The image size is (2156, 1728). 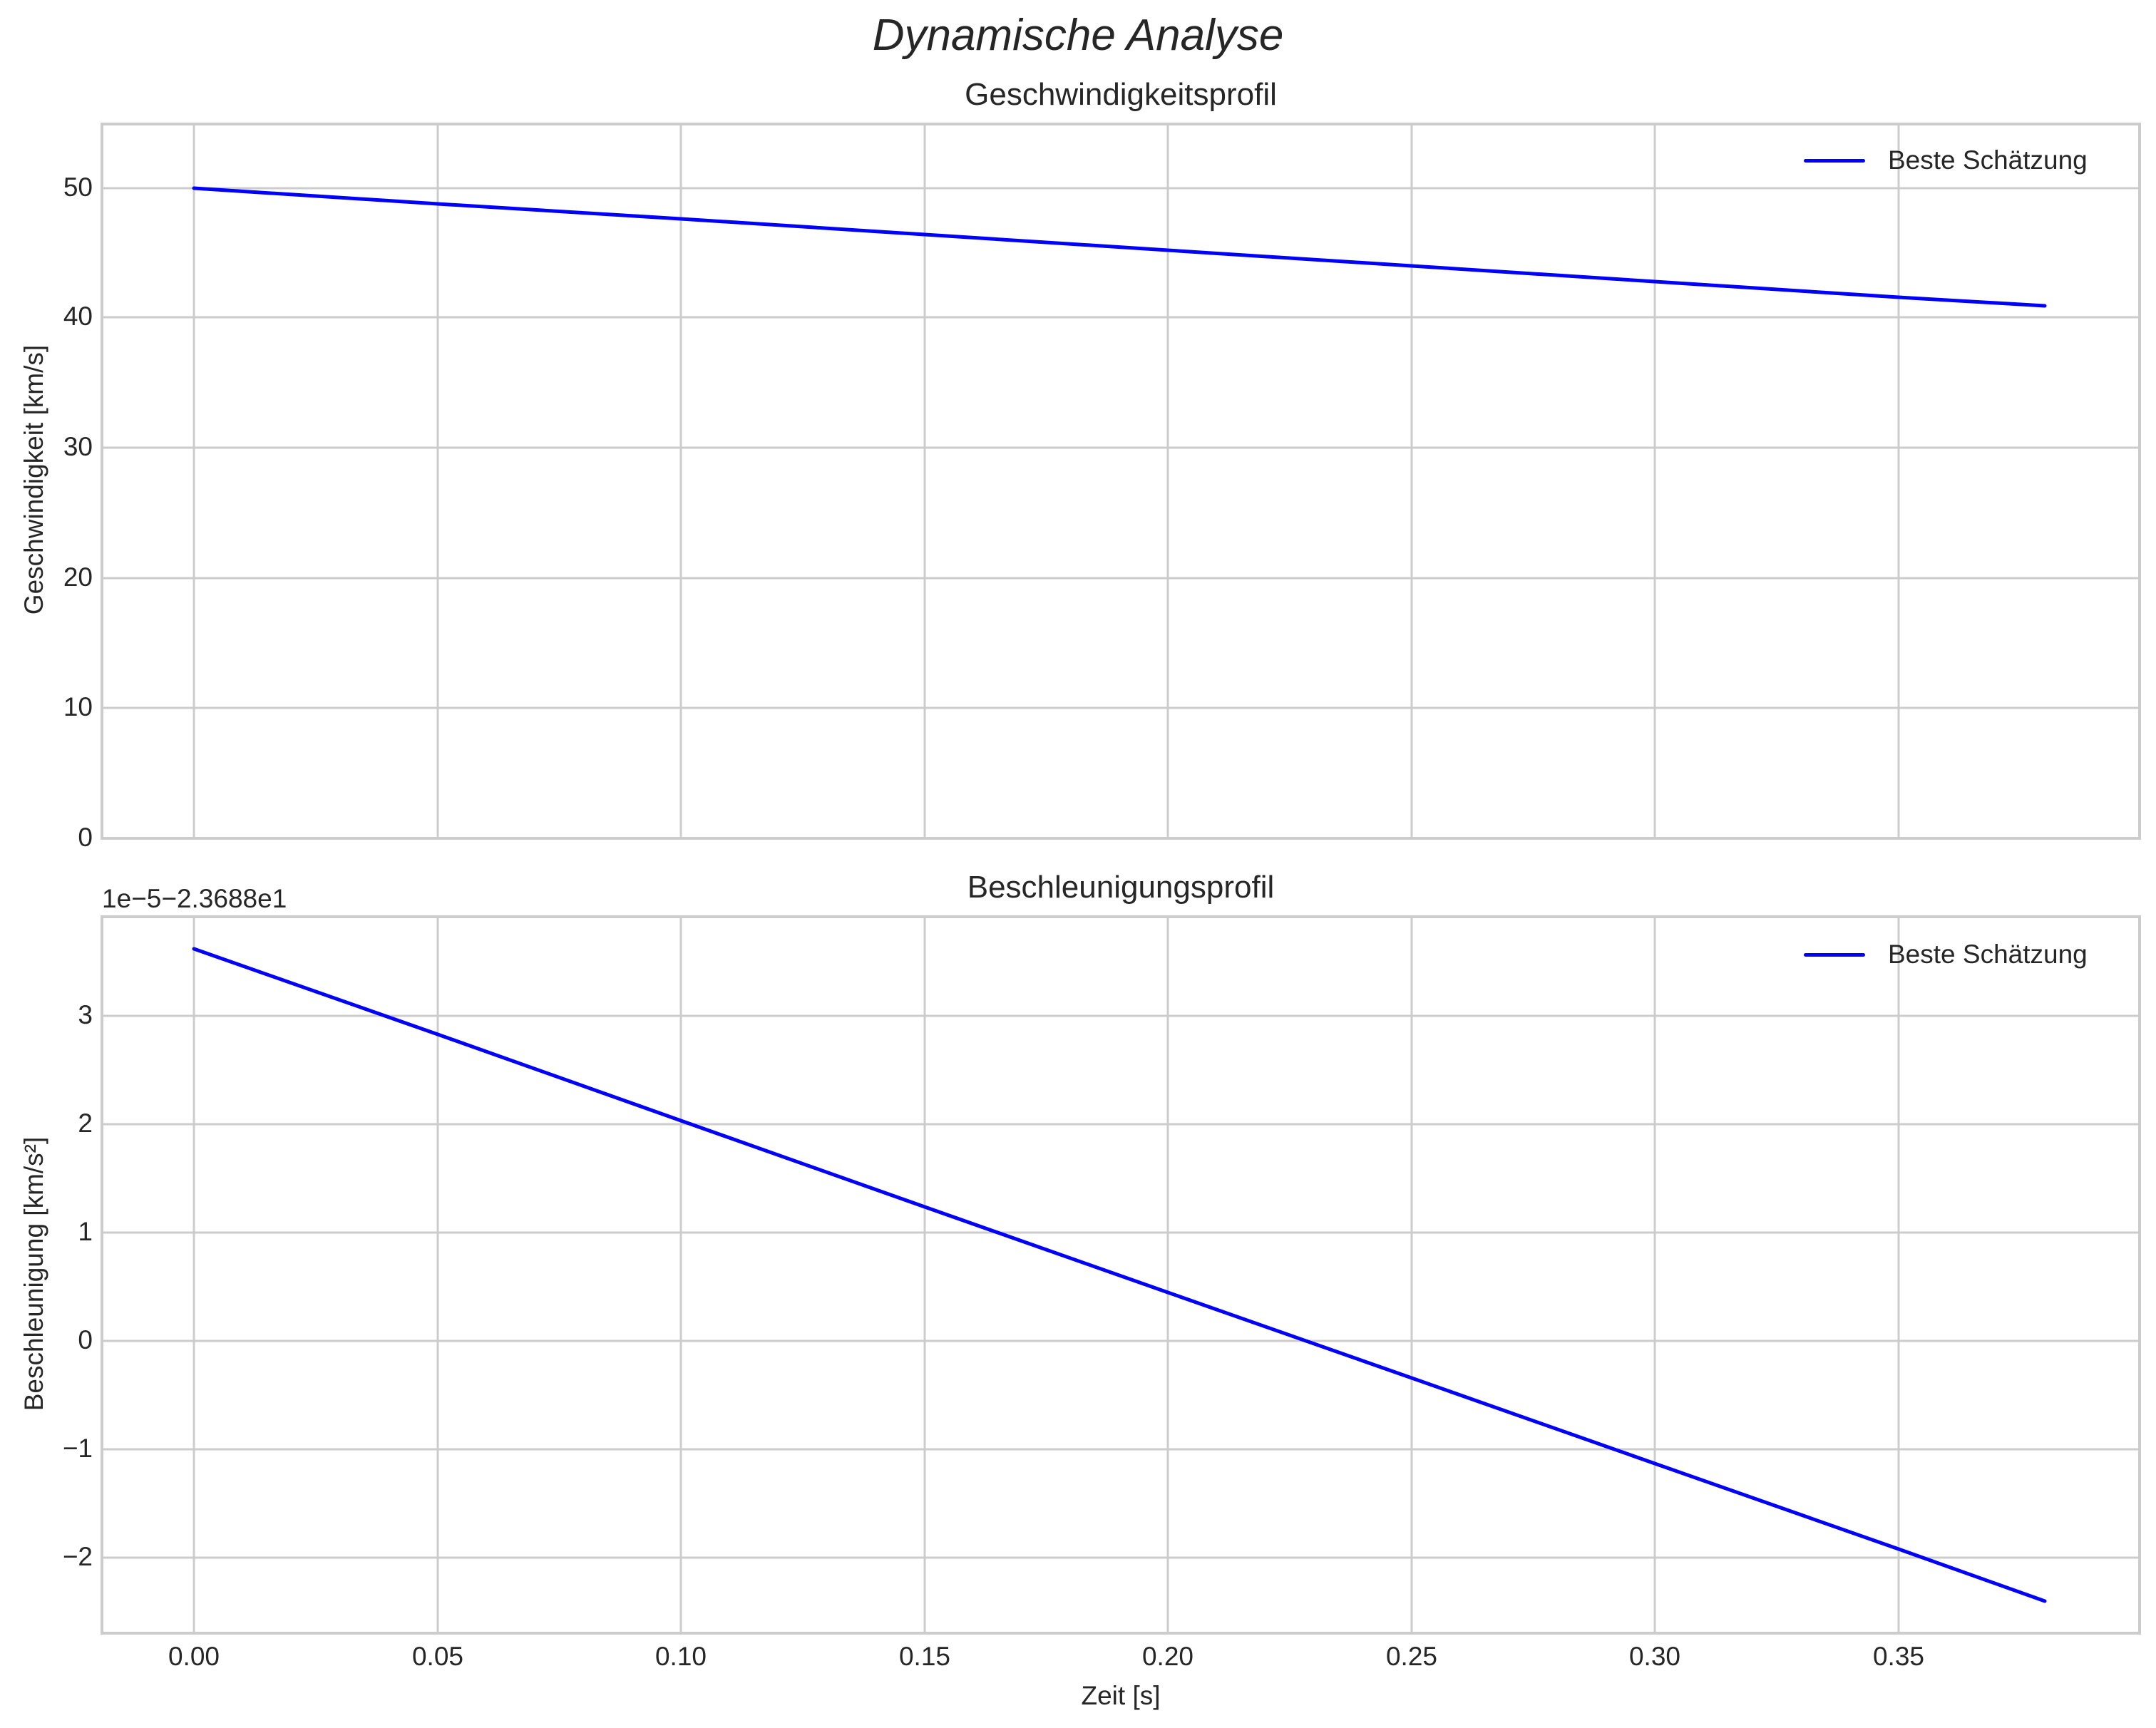 I want to click on top-legend: Beste Schätzung, so click(x=1946, y=160).